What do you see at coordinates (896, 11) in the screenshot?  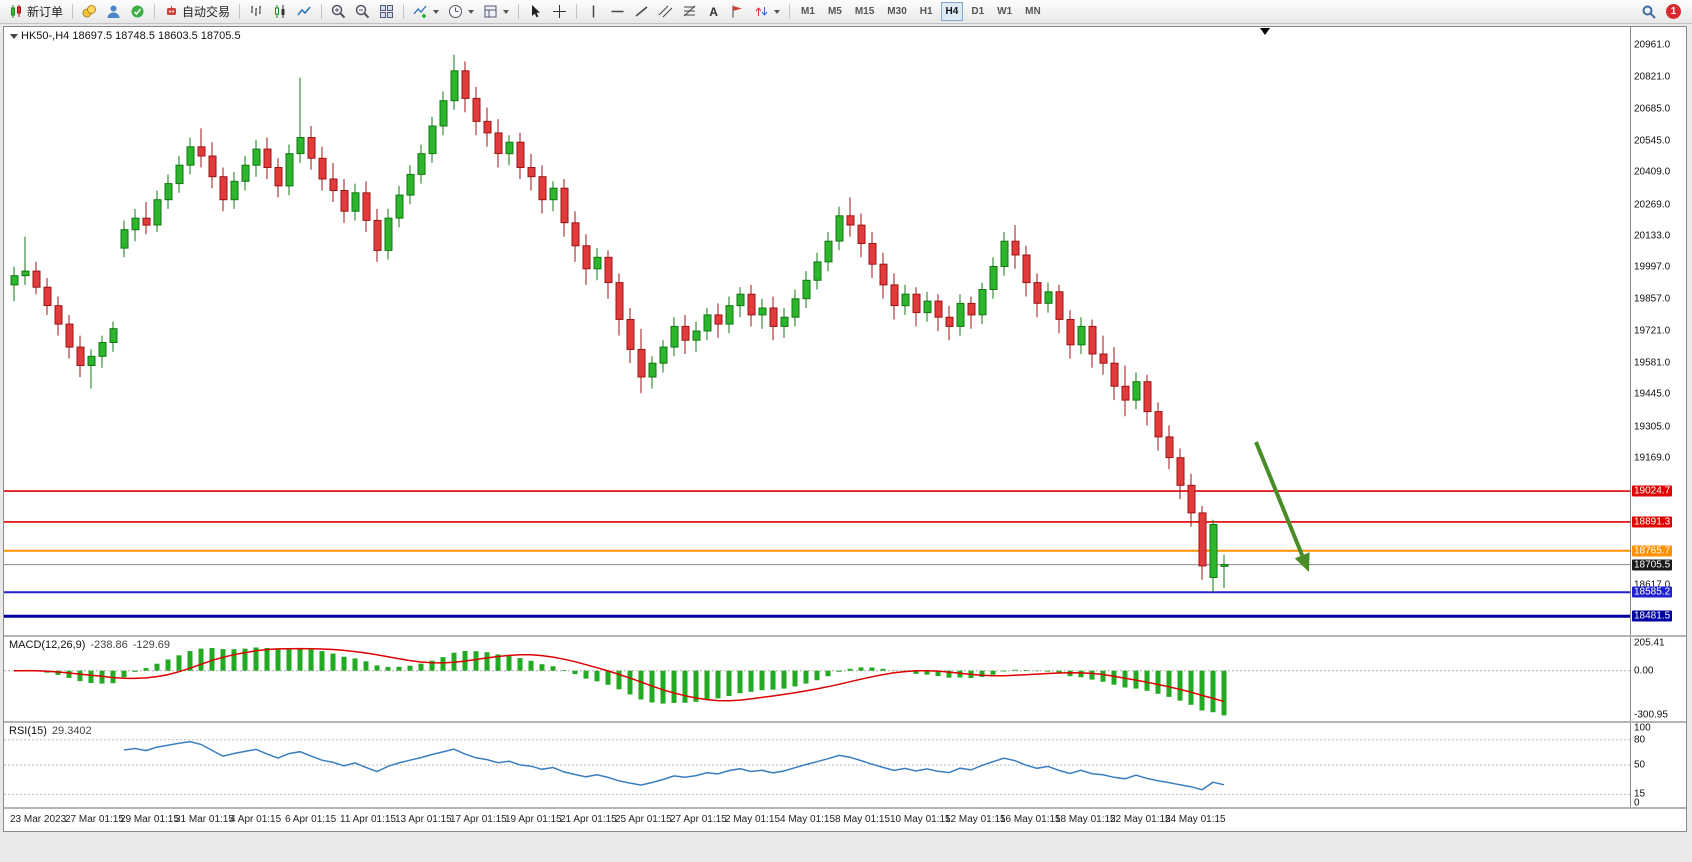 I see `timeframe-m30: M30` at bounding box center [896, 11].